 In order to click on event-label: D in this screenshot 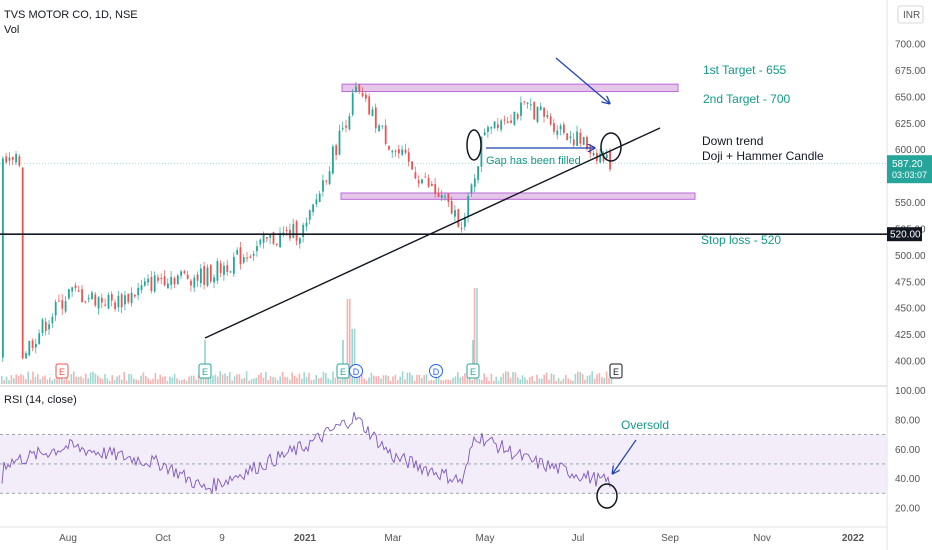, I will do `click(356, 372)`.